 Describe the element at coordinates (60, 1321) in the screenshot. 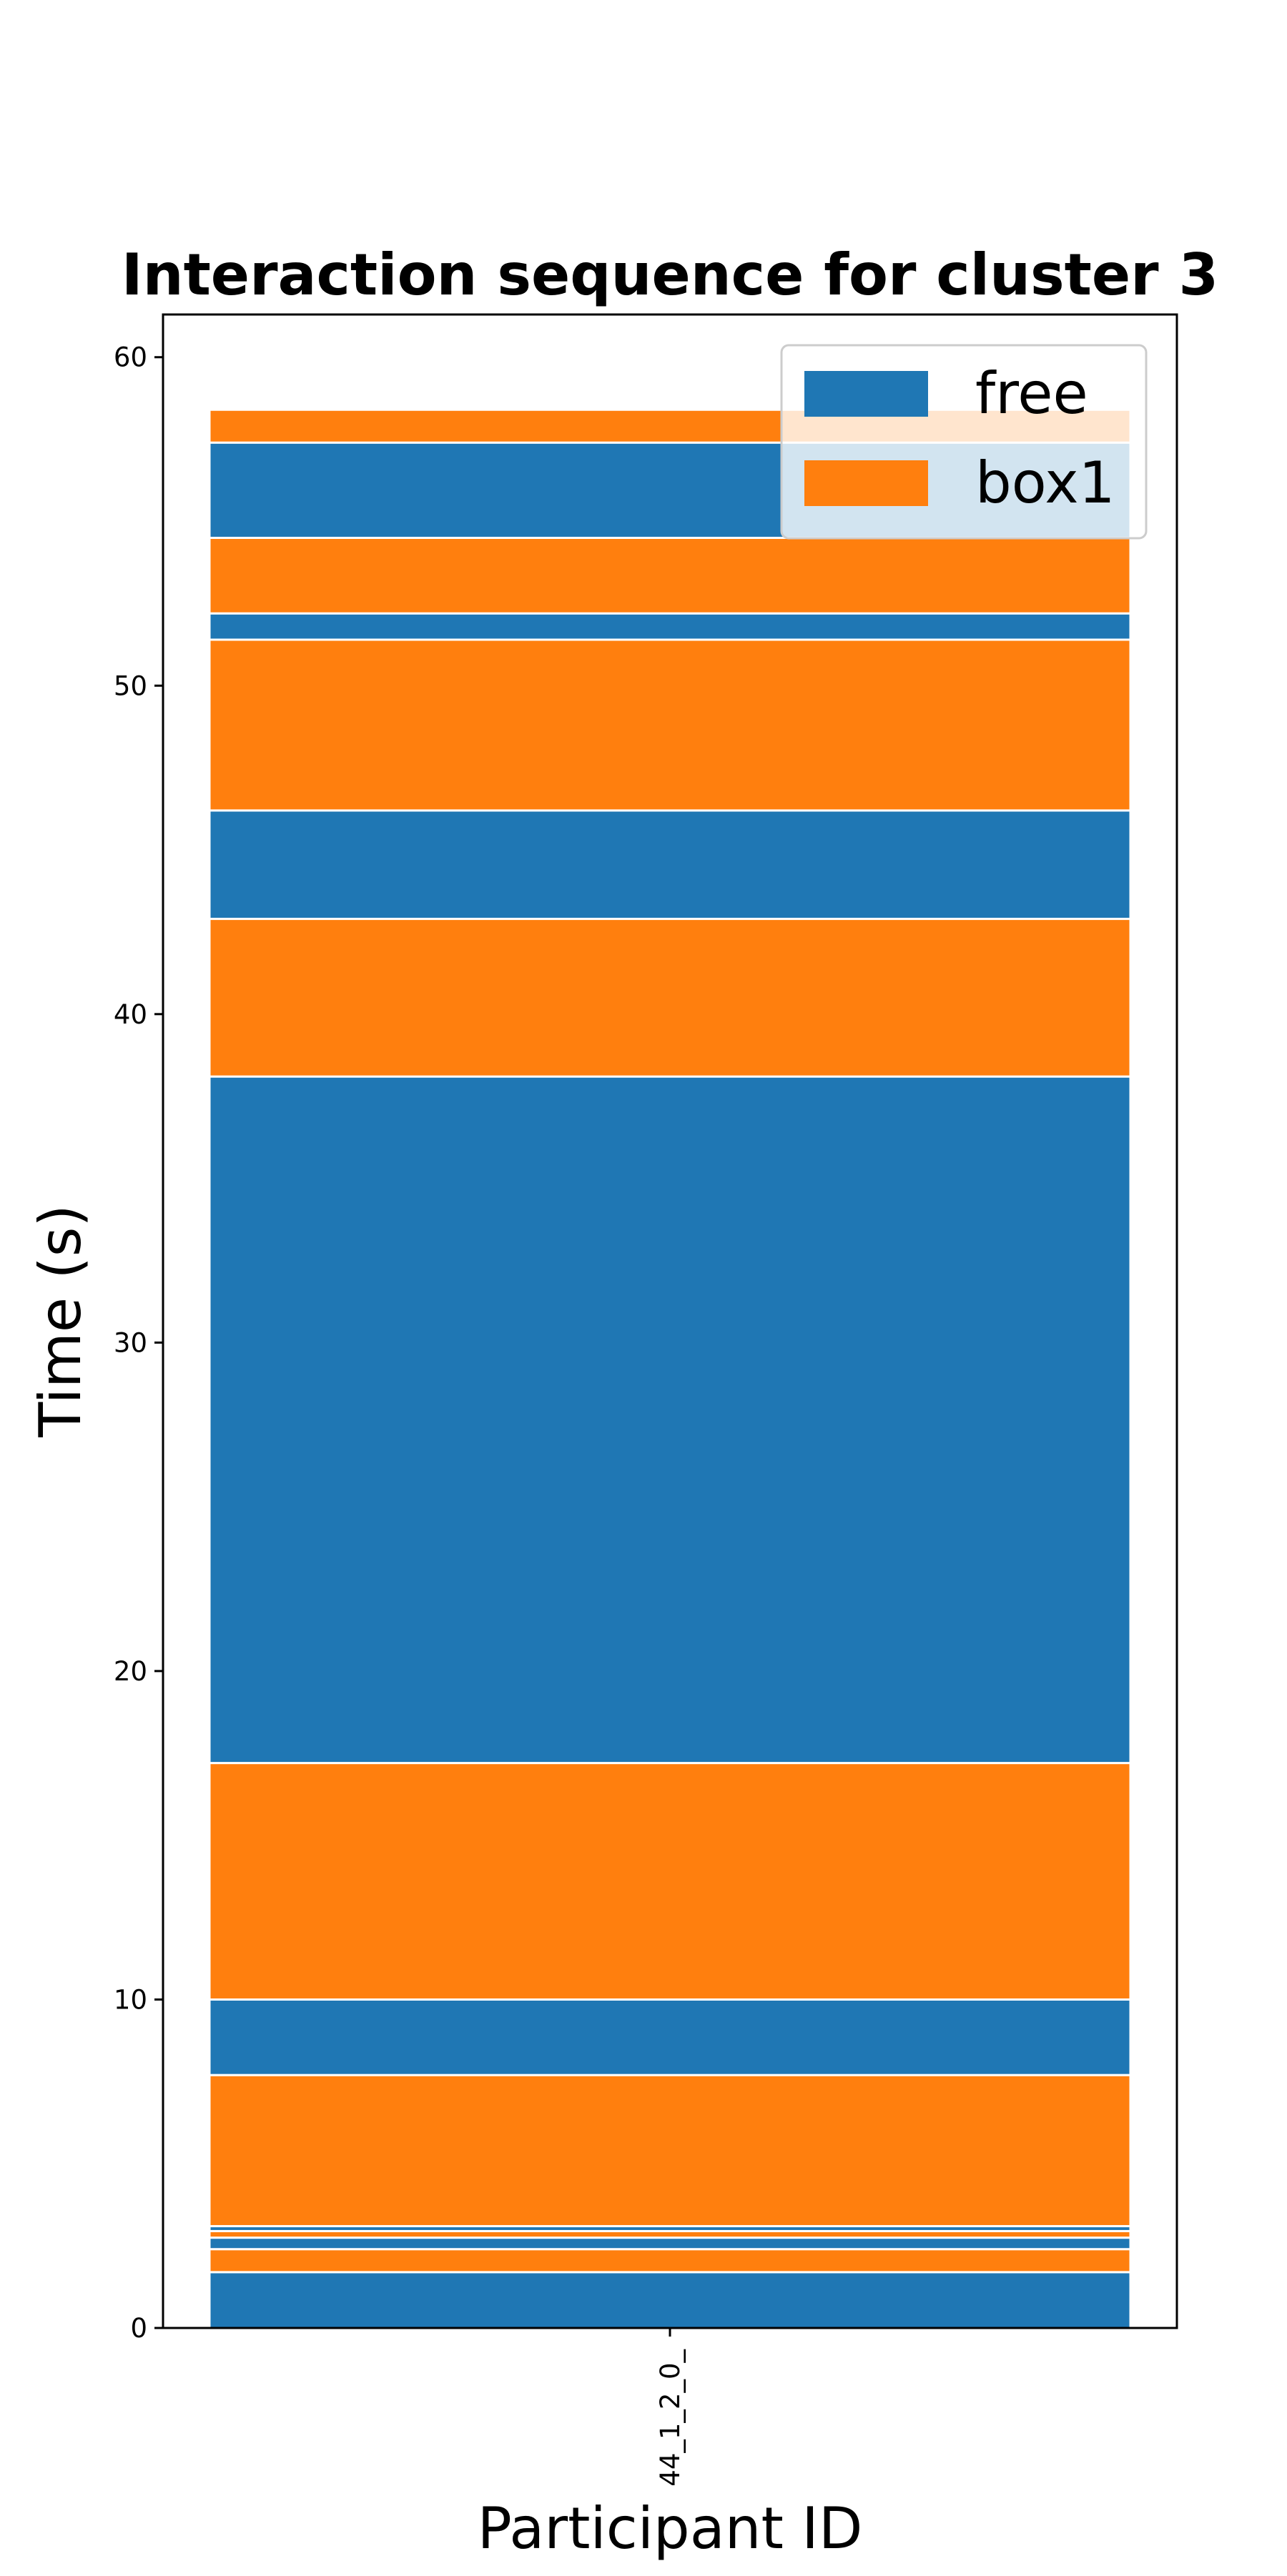

I see `y-axis-label: Time (s)` at that location.